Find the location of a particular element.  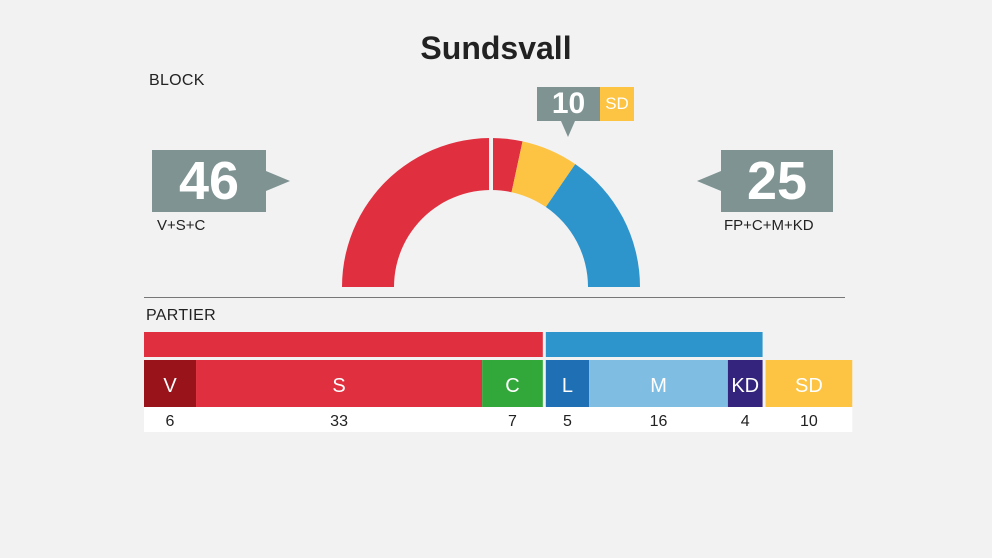

right-callout-pointer is located at coordinates (709, 181).